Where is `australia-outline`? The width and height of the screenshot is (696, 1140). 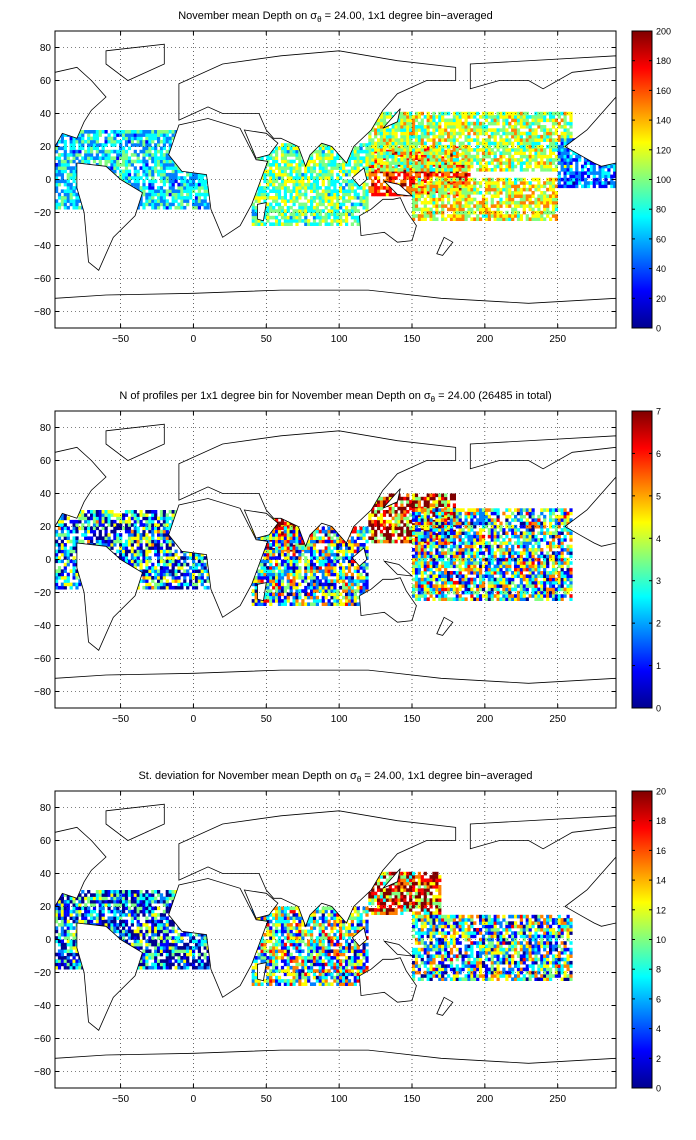
australia-outline is located at coordinates (388, 220).